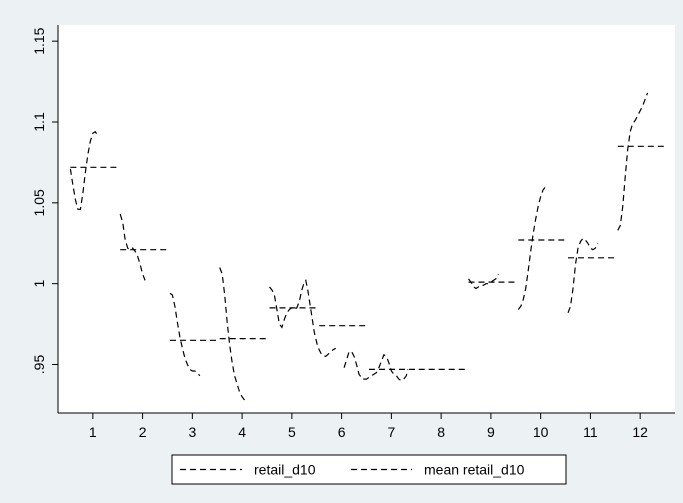 This screenshot has width=683, height=503. What do you see at coordinates (441, 432) in the screenshot?
I see `x-tick-label: 8` at bounding box center [441, 432].